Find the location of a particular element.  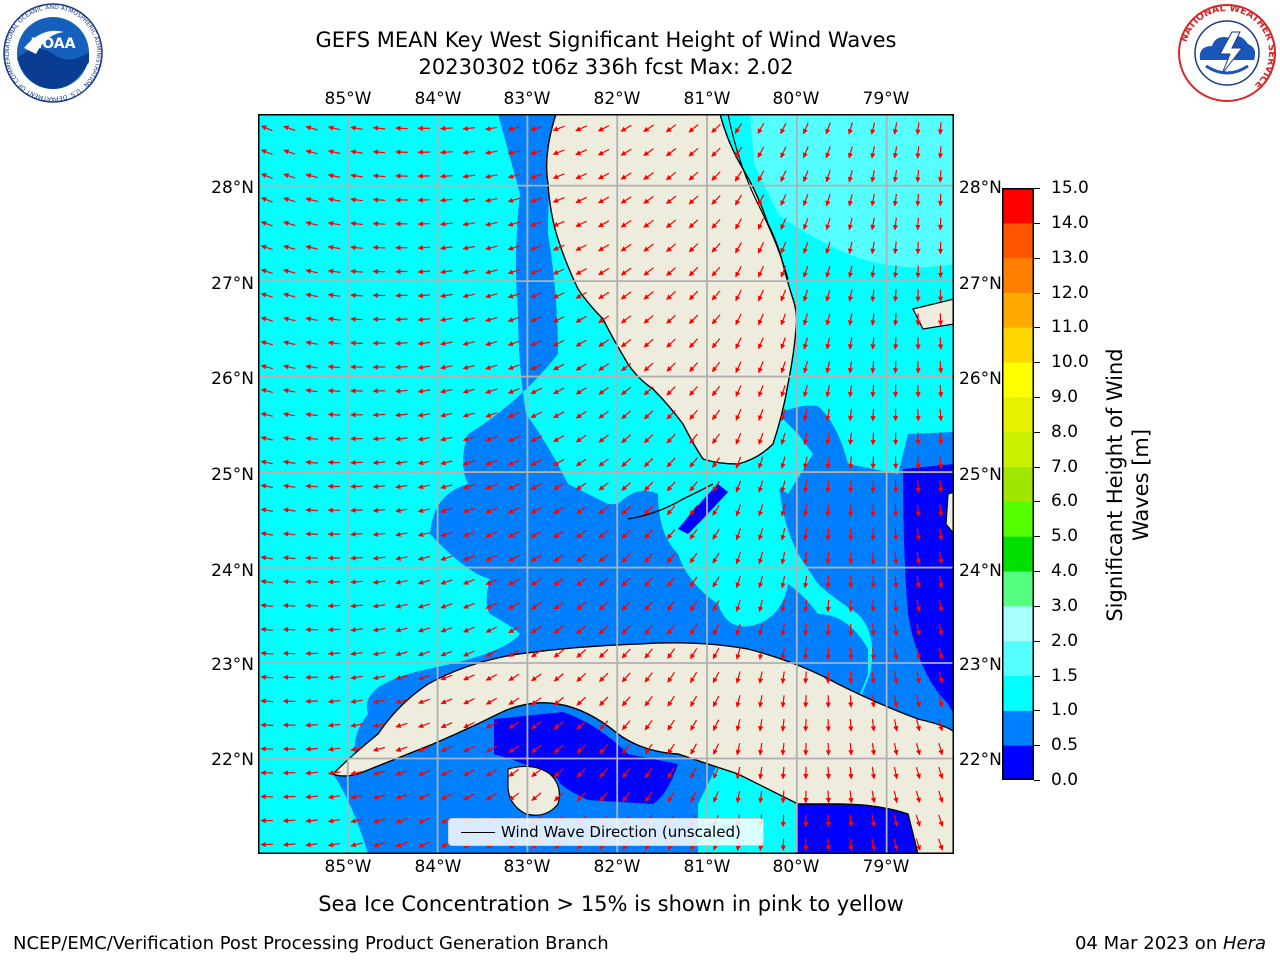

colorbar-tick-label: 1.0 is located at coordinates (1065, 710).